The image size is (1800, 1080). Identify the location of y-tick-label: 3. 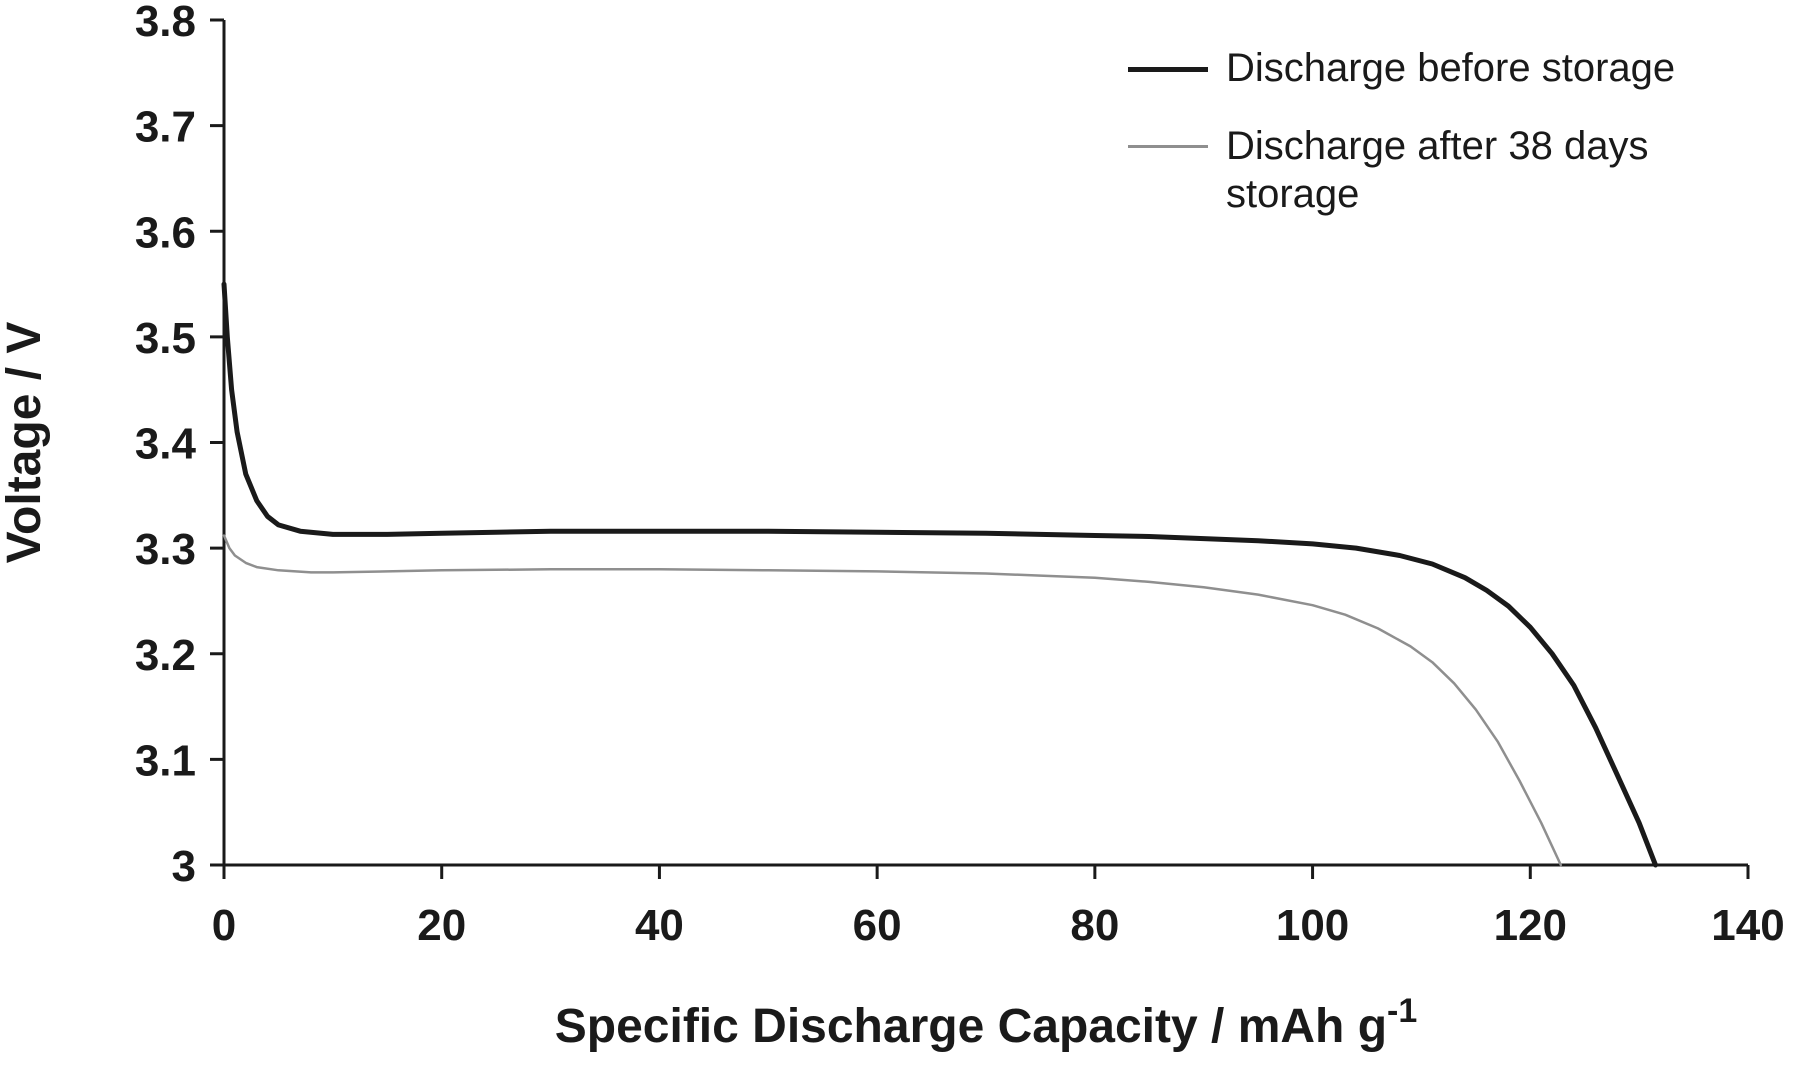
(184, 866).